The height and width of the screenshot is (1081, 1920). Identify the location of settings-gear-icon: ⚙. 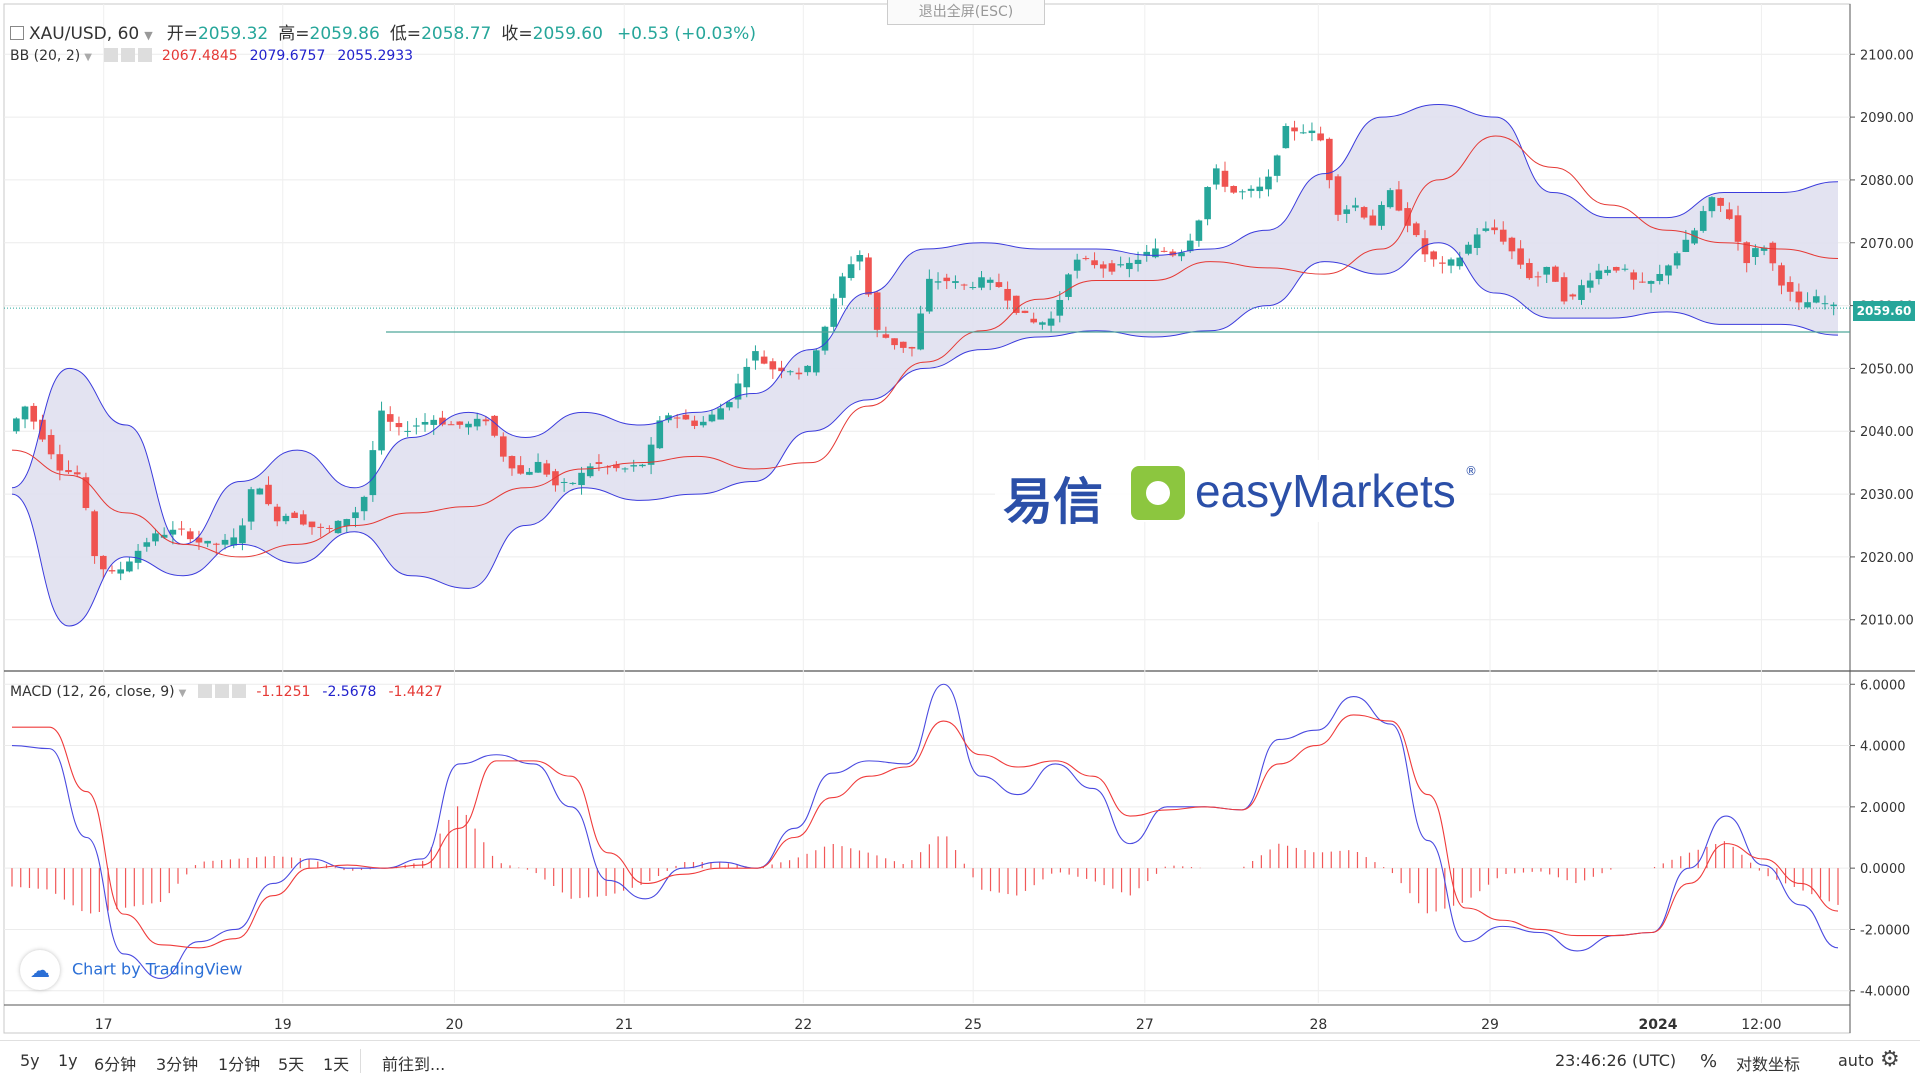
(1890, 1059).